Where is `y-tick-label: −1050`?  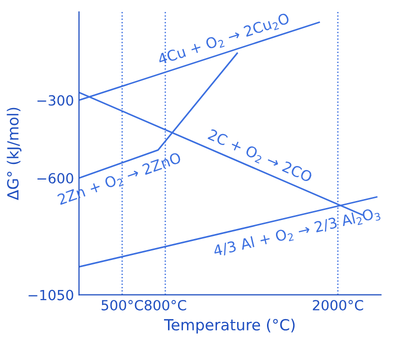
y-tick-label: −1050 is located at coordinates (51, 295).